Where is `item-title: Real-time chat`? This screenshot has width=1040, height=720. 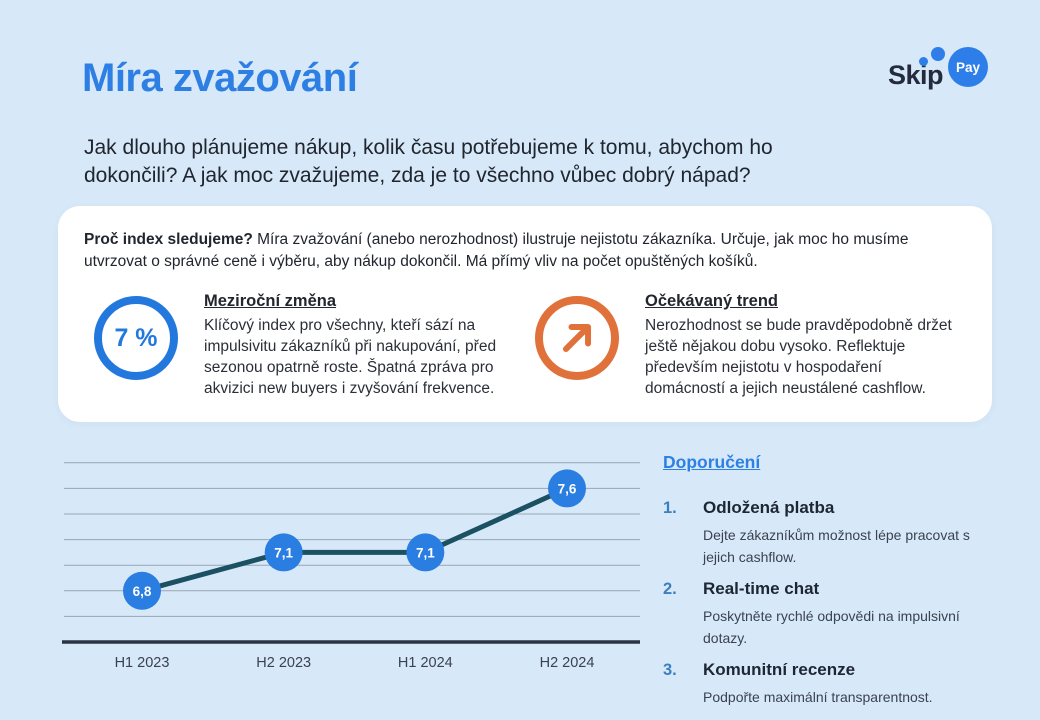
item-title: Real-time chat is located at coordinates (761, 589).